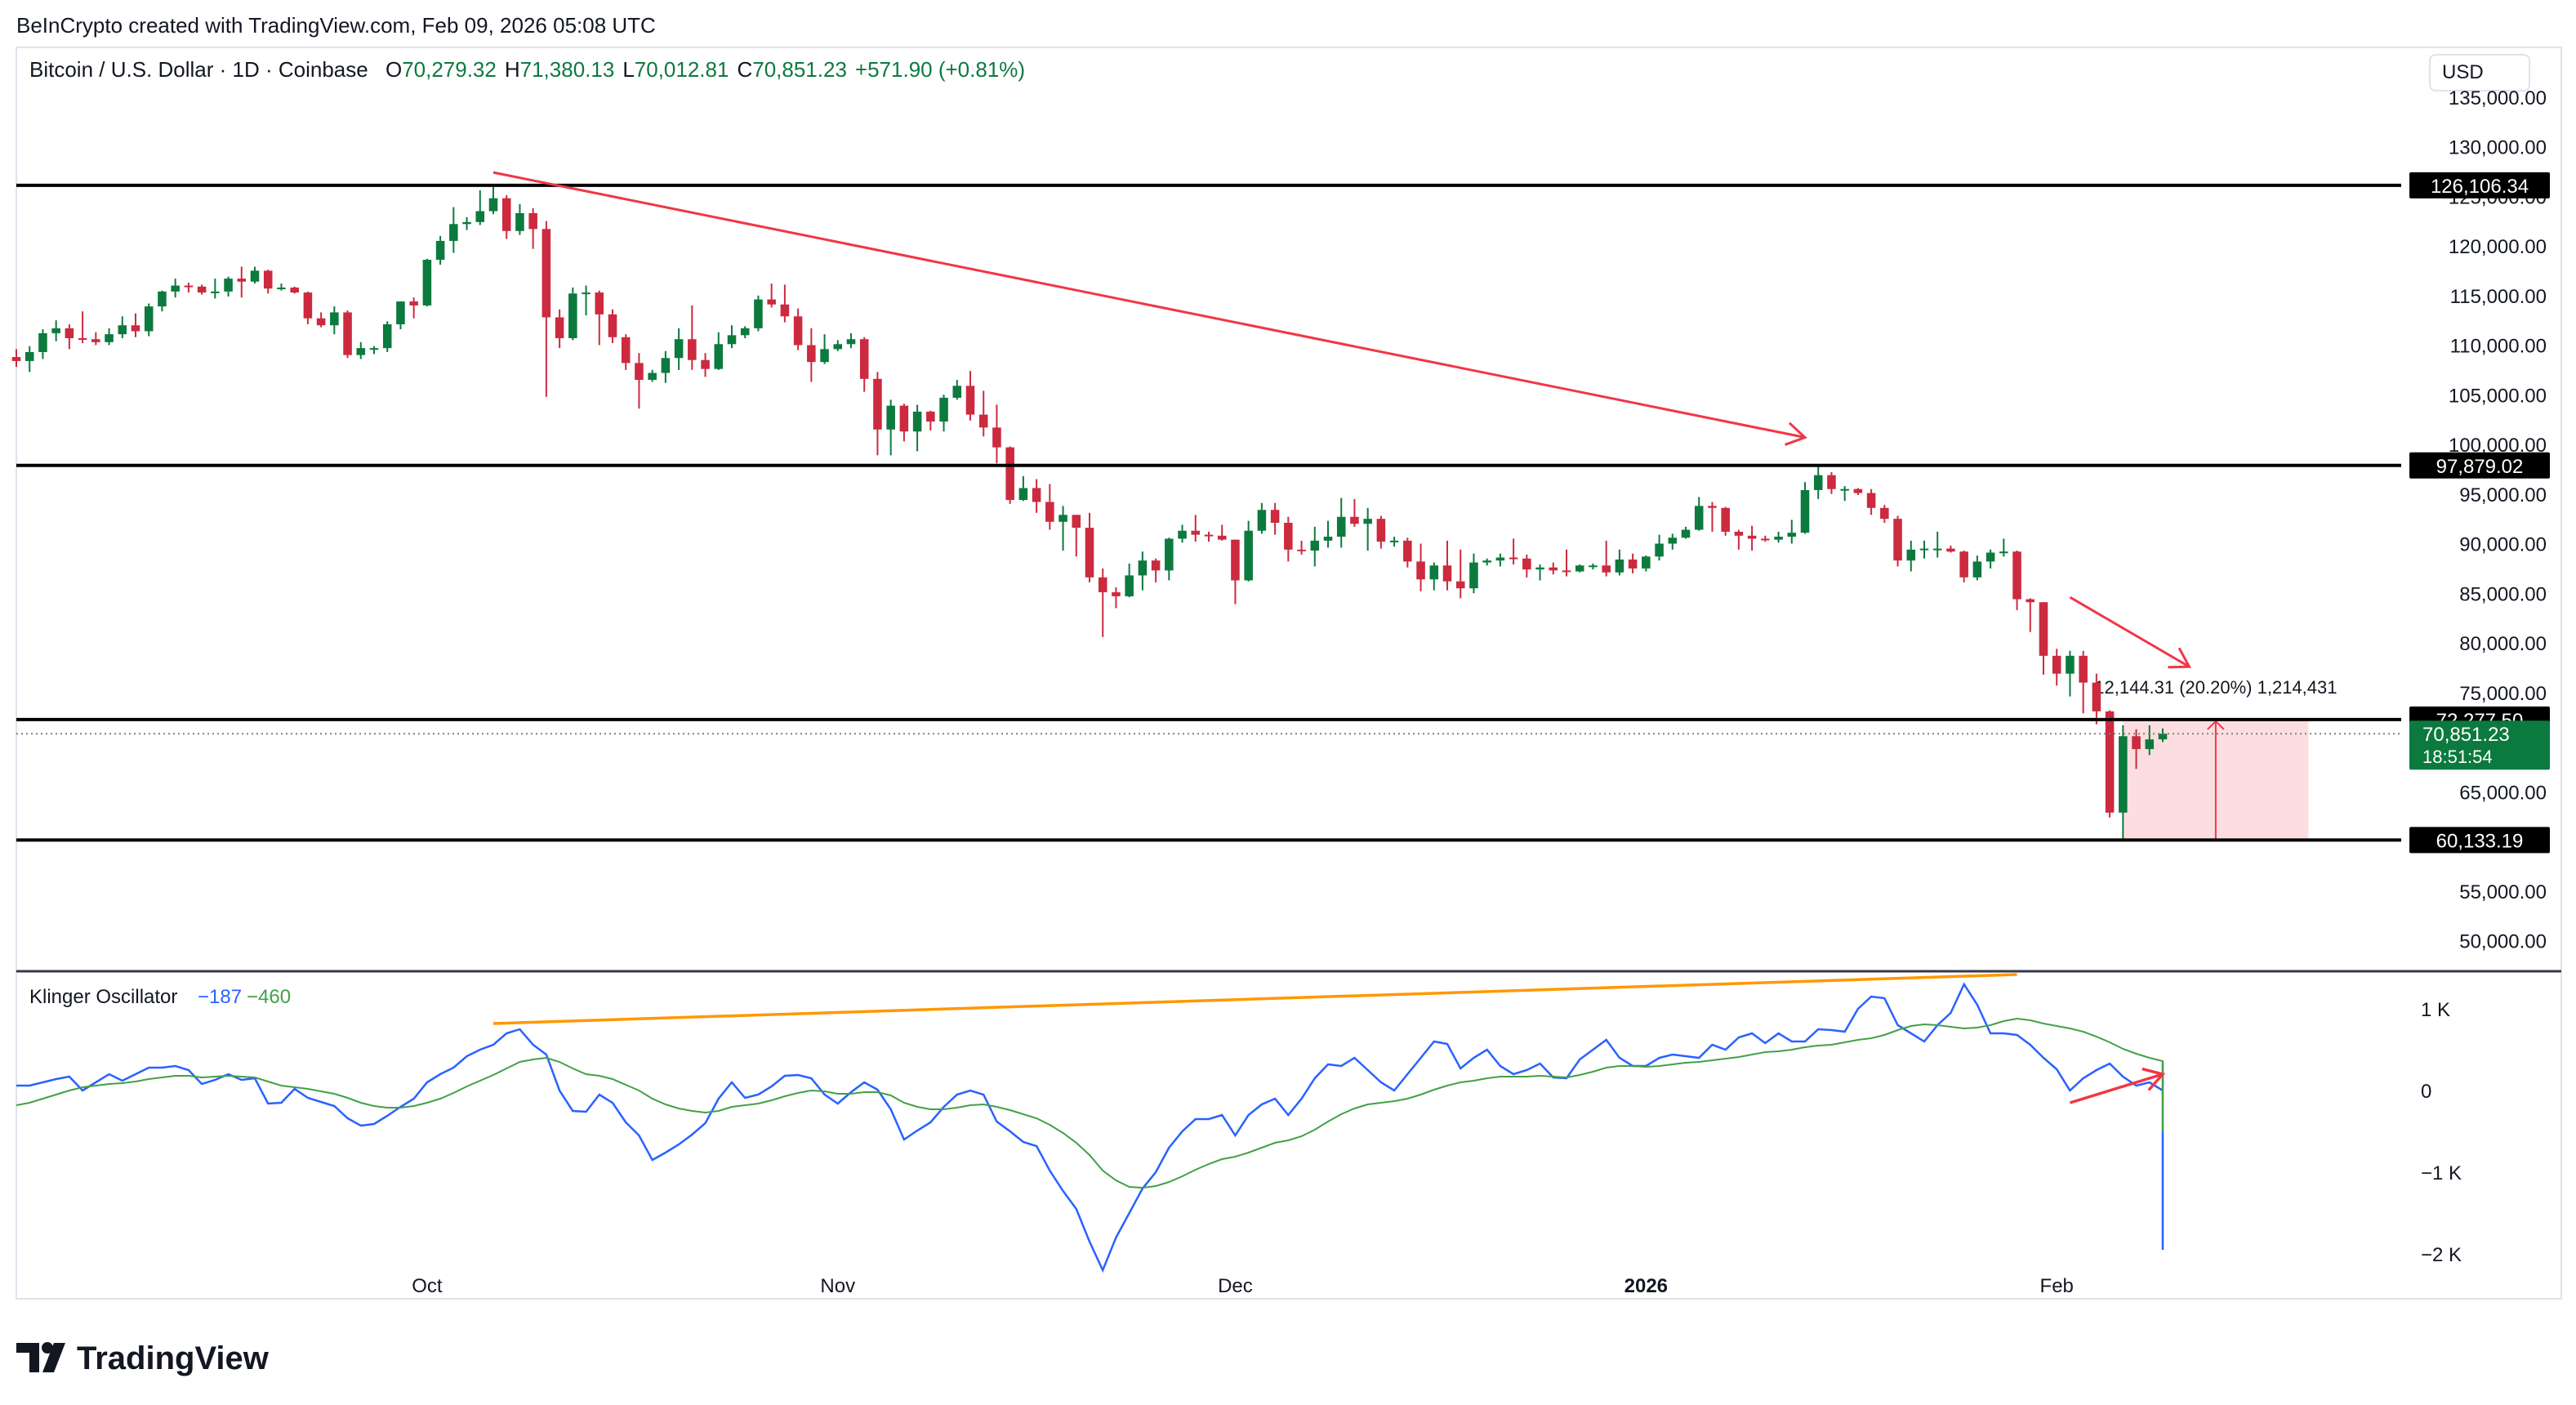  I want to click on measure-label: 12,144.31 (20.20%) 1,214,431, so click(2215, 687).